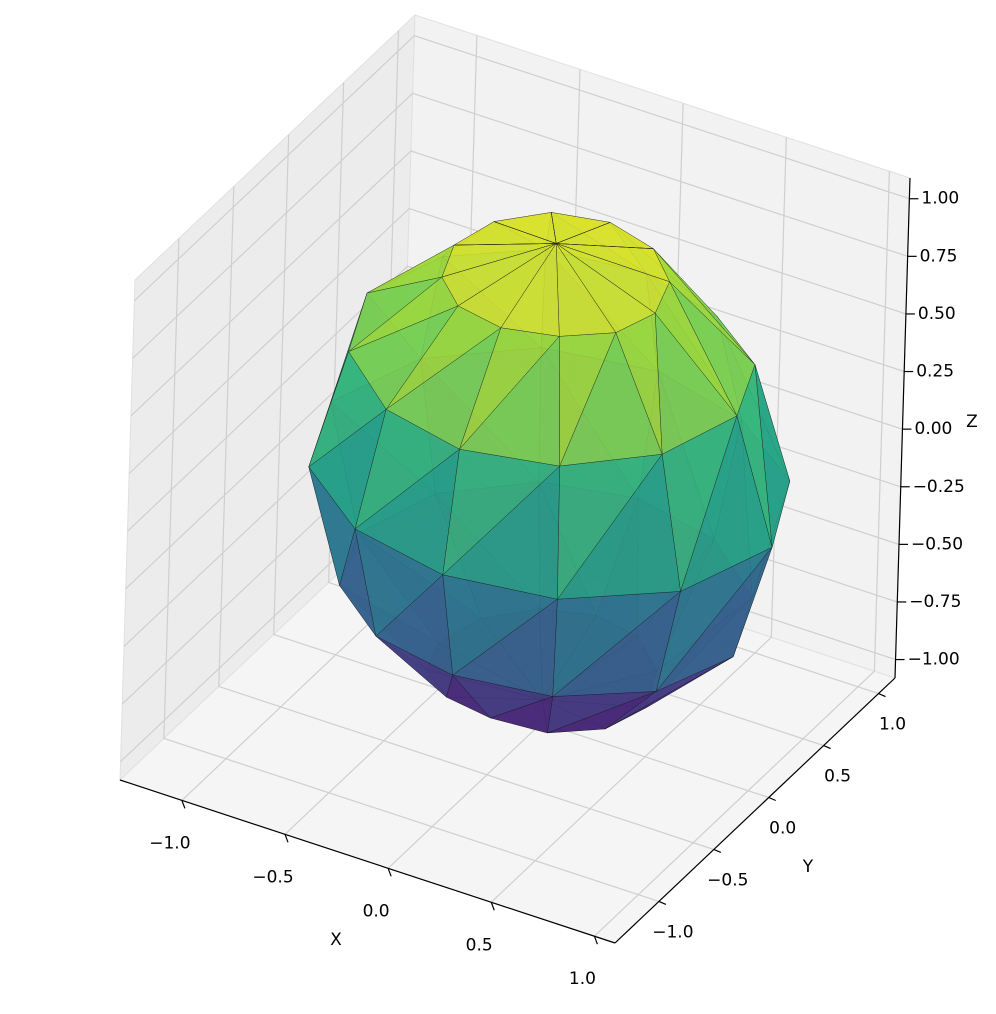 This screenshot has height=1014, width=996. What do you see at coordinates (937, 314) in the screenshot?
I see `z-tick-label: 0.50` at bounding box center [937, 314].